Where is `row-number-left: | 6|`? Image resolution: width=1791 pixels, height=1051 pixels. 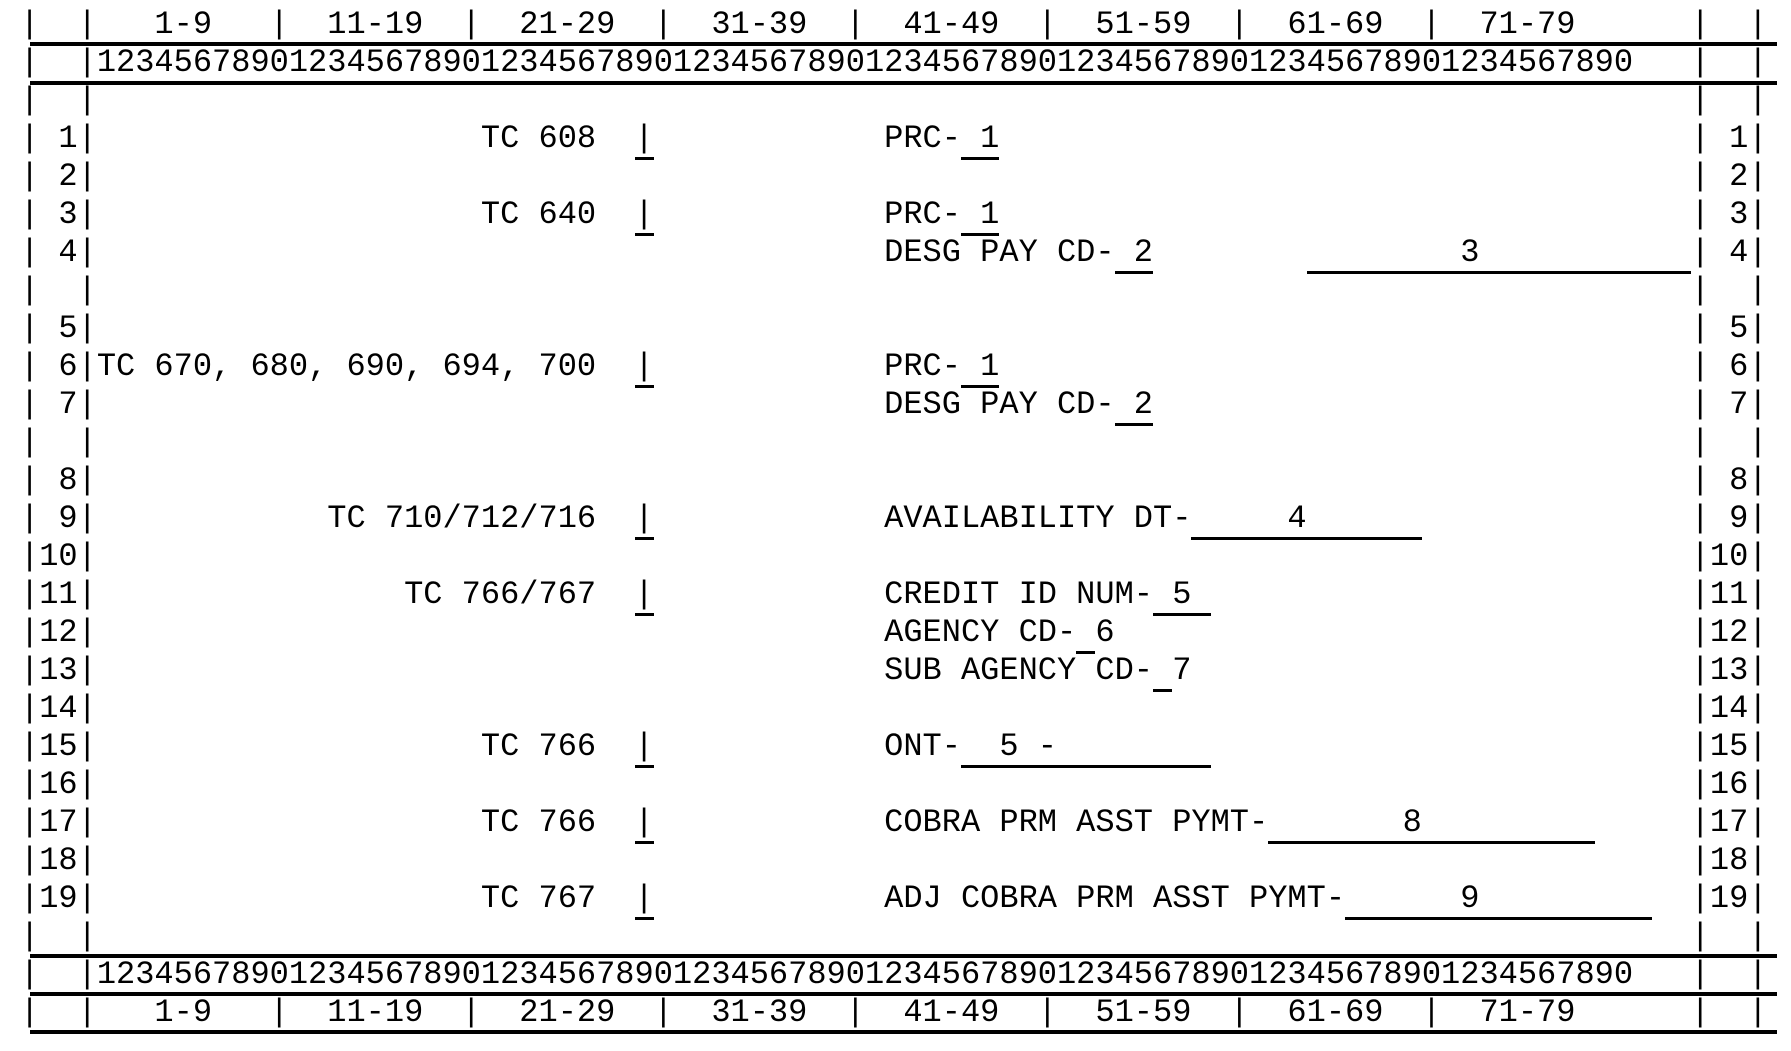 row-number-left: | 6| is located at coordinates (58, 366).